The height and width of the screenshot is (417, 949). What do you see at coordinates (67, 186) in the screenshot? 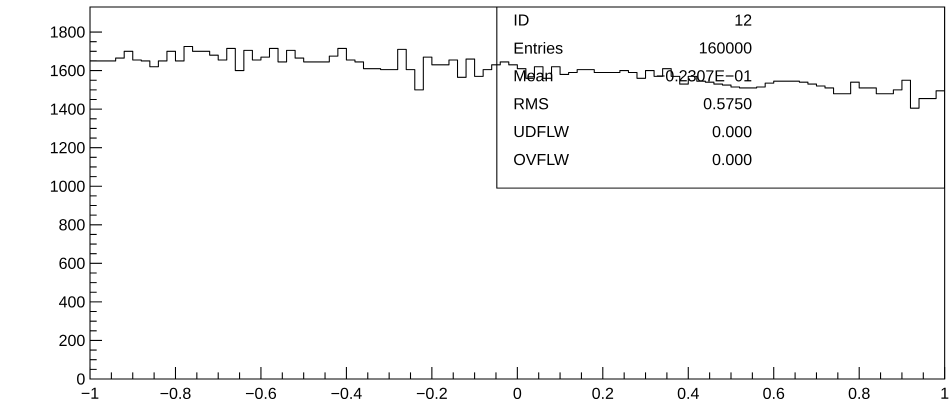
I see `y-tick-label: 1000` at bounding box center [67, 186].